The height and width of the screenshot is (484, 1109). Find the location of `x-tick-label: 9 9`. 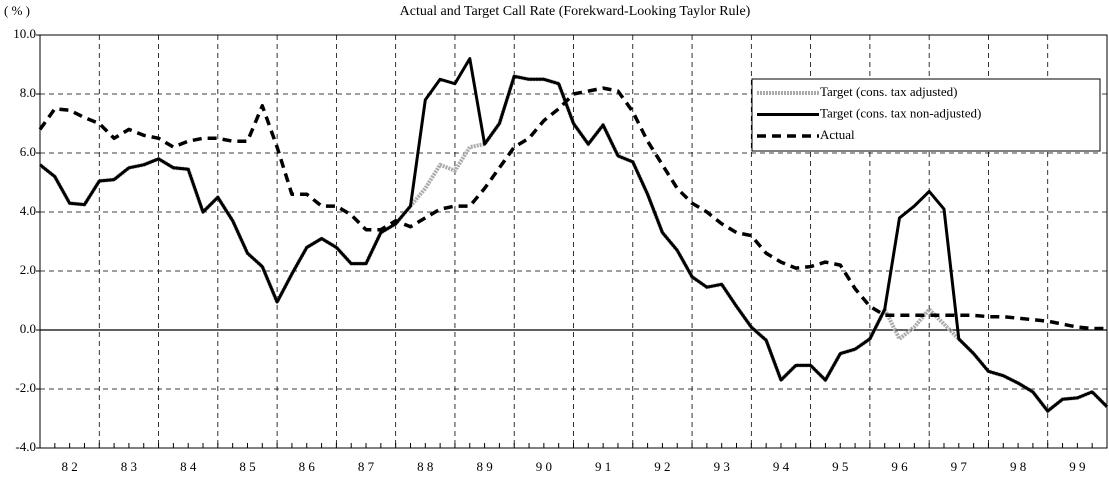

x-tick-label: 9 9 is located at coordinates (1077, 466).